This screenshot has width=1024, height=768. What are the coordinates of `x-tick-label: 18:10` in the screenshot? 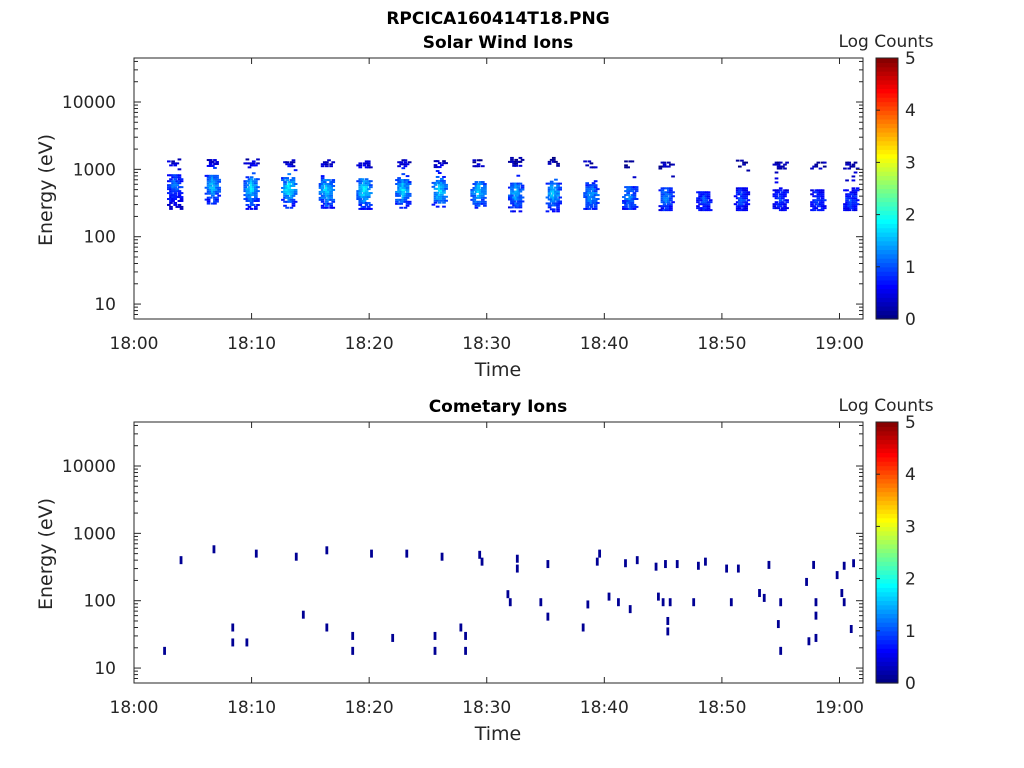 It's located at (251, 708).